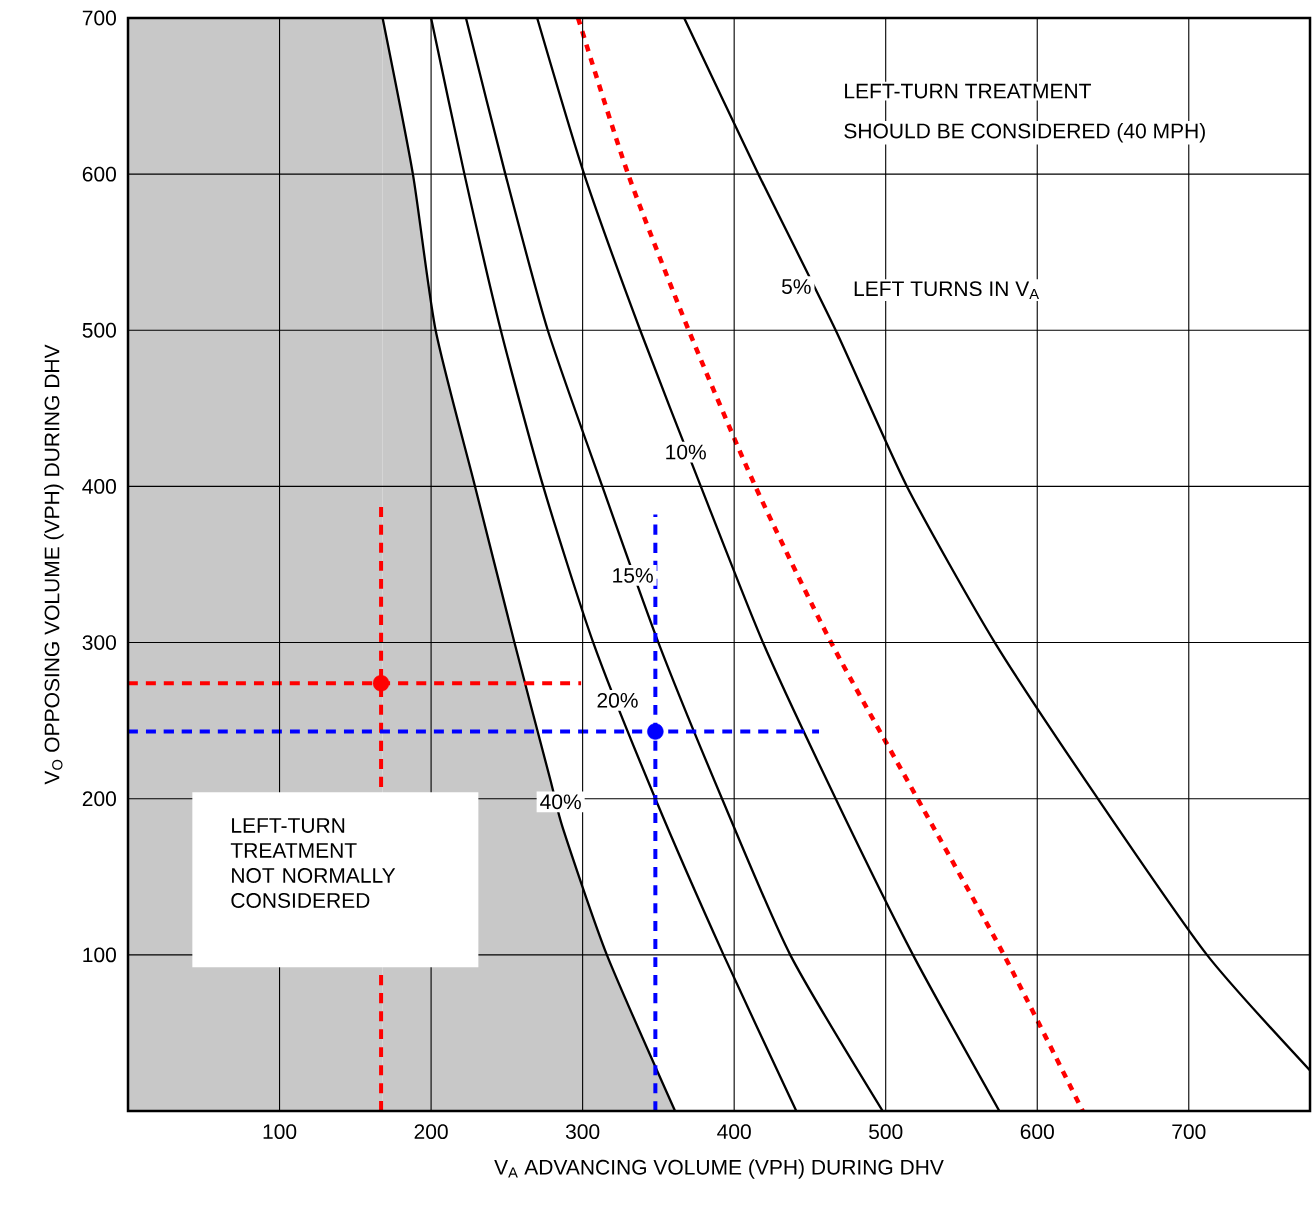 This screenshot has height=1208, width=1312. What do you see at coordinates (431, 1132) in the screenshot?
I see `x-tick-label: 200` at bounding box center [431, 1132].